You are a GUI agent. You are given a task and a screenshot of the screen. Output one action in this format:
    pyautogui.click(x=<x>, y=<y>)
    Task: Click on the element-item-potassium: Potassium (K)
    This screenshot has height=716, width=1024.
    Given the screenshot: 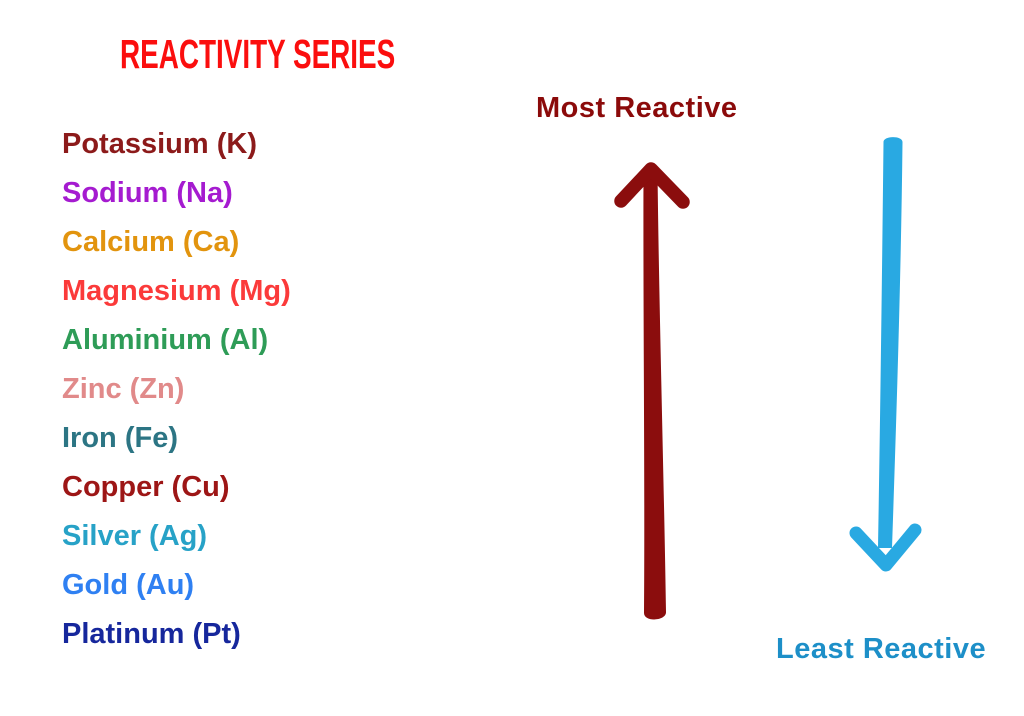 What is the action you would take?
    pyautogui.click(x=159, y=144)
    